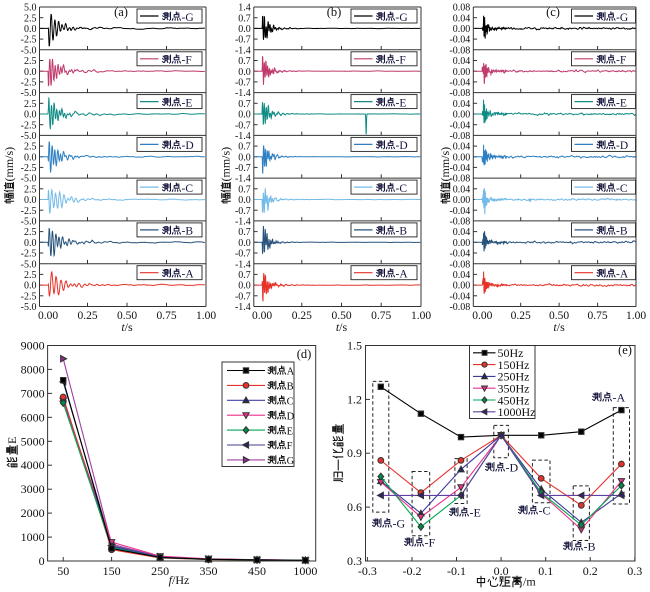 This screenshot has height=592, width=650. I want to click on svg-text: /m, so click(529, 582).